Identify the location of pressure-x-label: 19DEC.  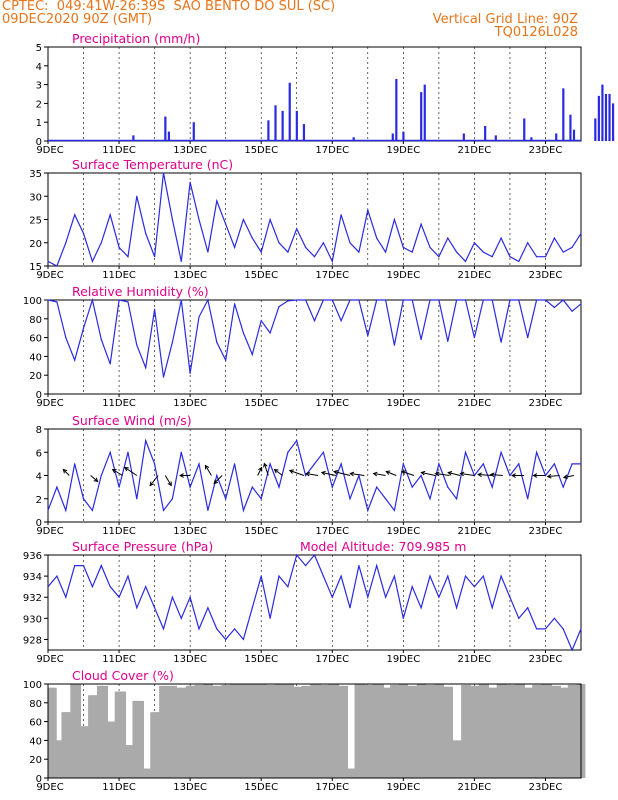
(403, 659).